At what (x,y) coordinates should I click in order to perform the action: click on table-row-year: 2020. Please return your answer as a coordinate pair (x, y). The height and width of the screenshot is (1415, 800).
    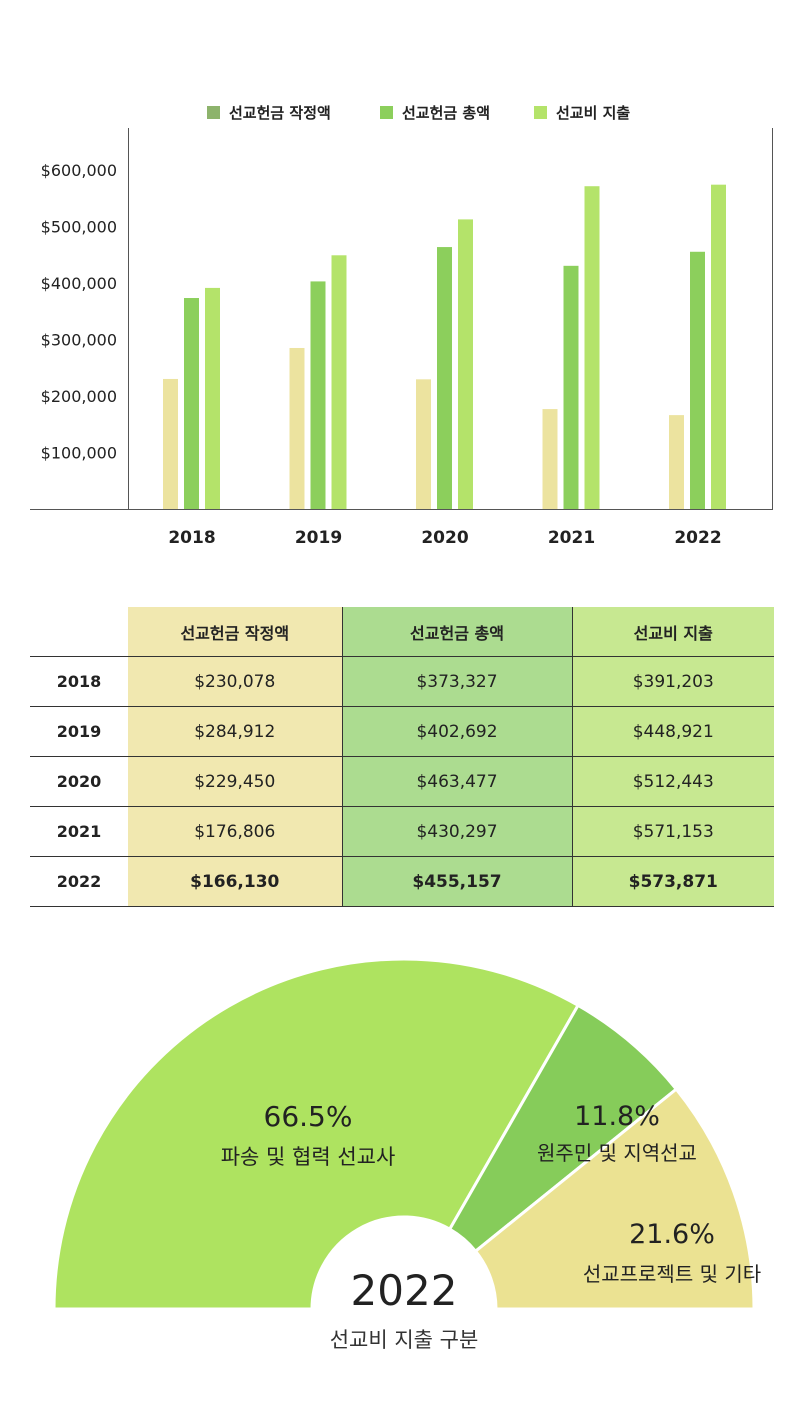
    Looking at the image, I should click on (79, 781).